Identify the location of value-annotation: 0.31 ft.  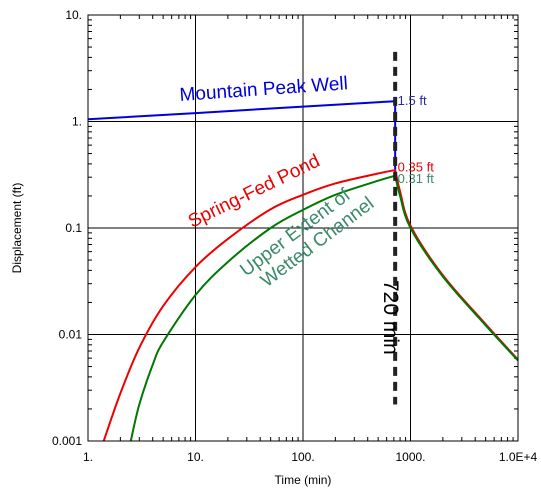
(416, 178).